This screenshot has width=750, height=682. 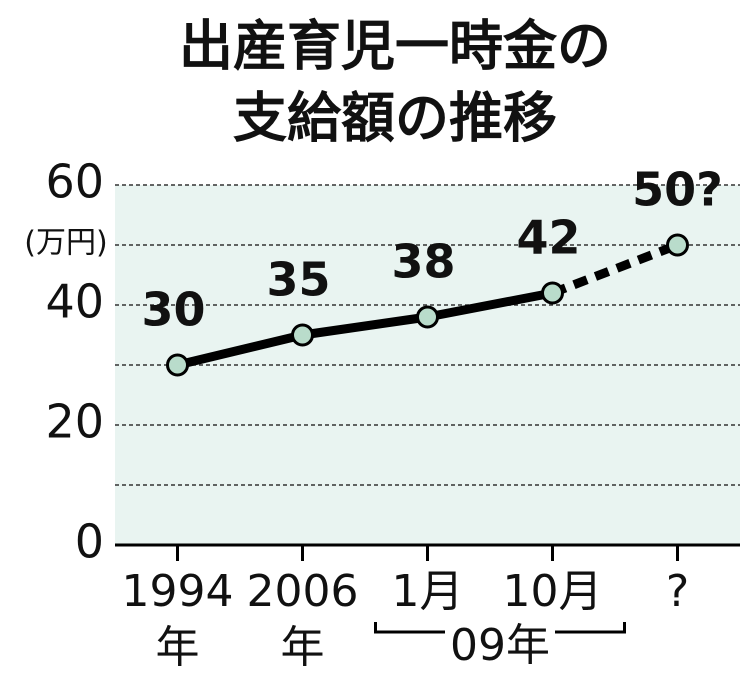 I want to click on value-label: 42, so click(x=548, y=238).